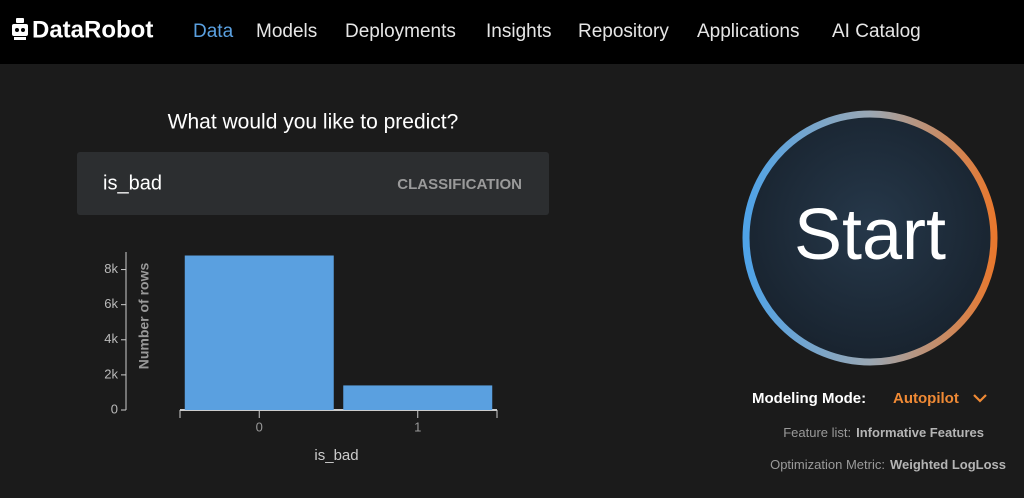 This screenshot has width=1024, height=498. Describe the element at coordinates (111, 268) in the screenshot. I see `y-tick-label: 8k` at that location.